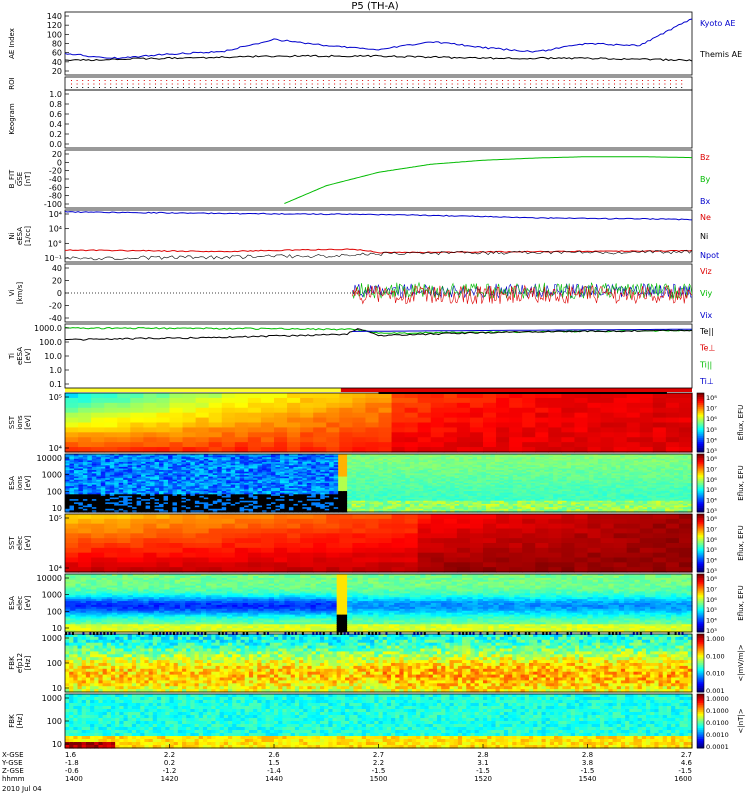  I want to click on legend-ti-2: Ti||, so click(705, 364).